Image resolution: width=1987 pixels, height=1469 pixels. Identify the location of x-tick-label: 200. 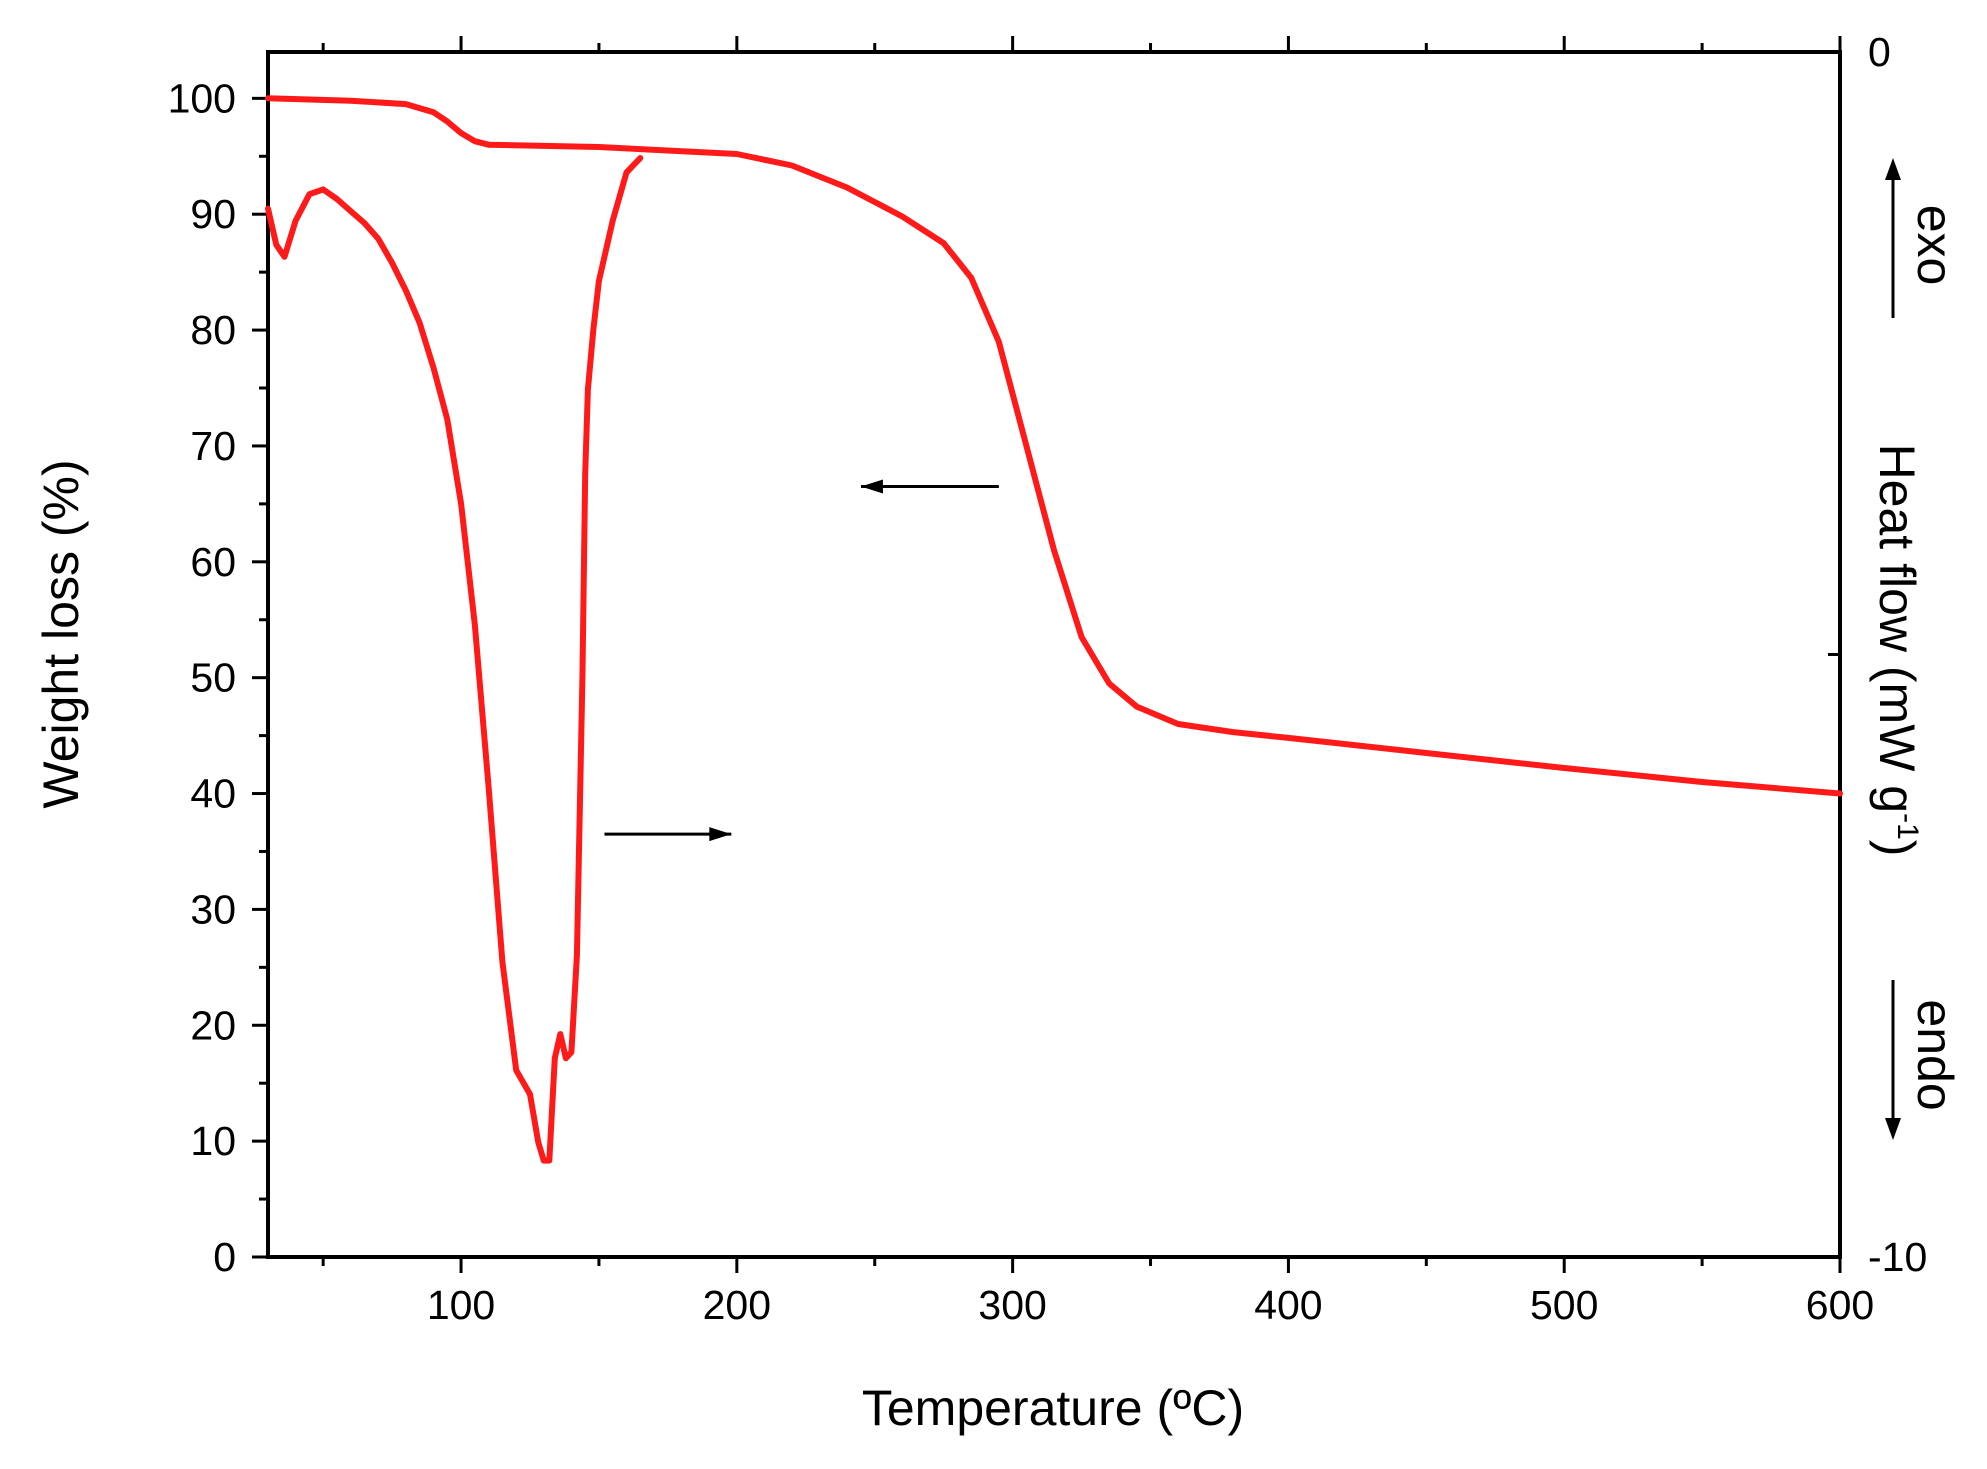
(737, 1305).